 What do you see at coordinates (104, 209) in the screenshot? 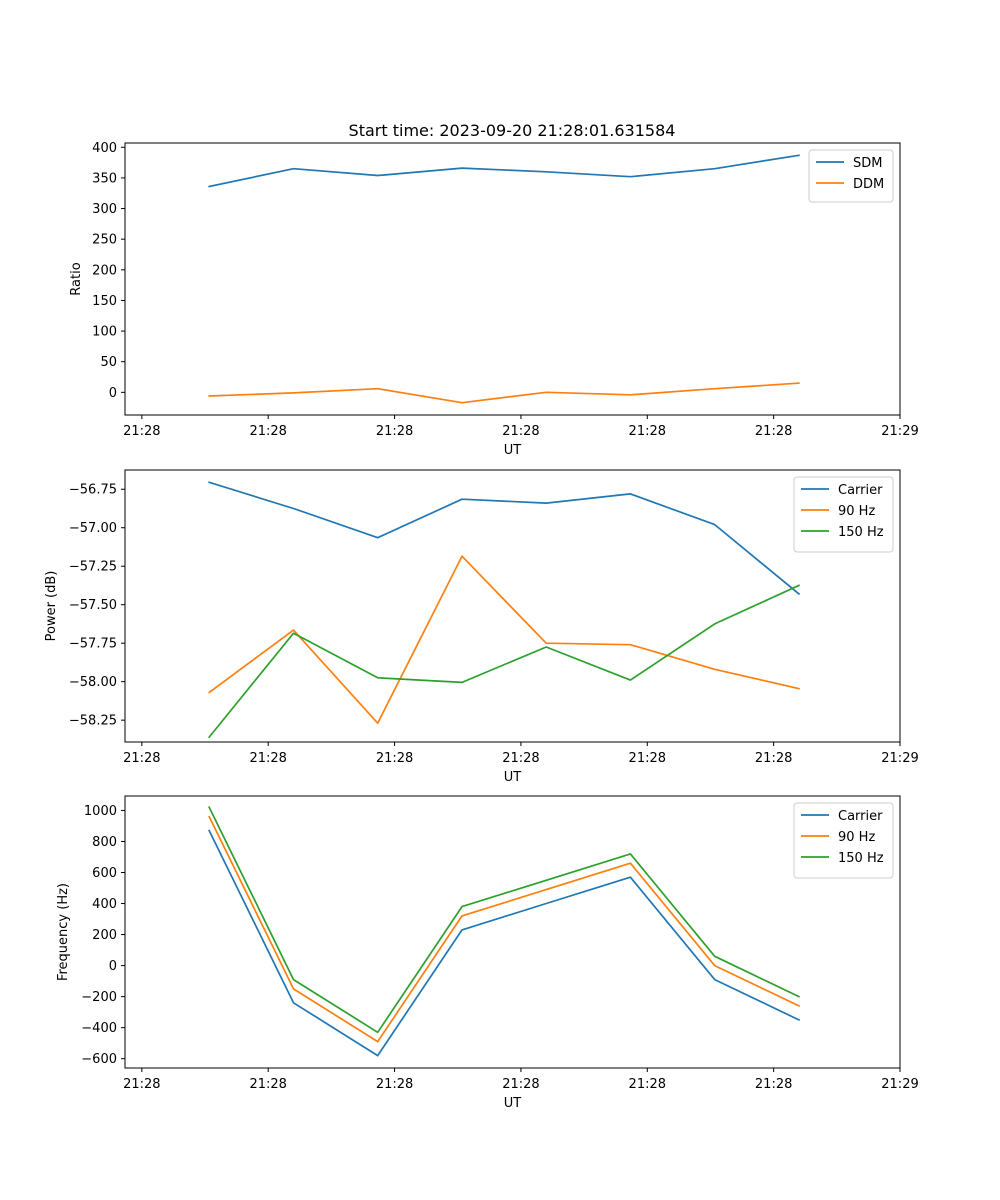
I see `y-tick-label: 300` at bounding box center [104, 209].